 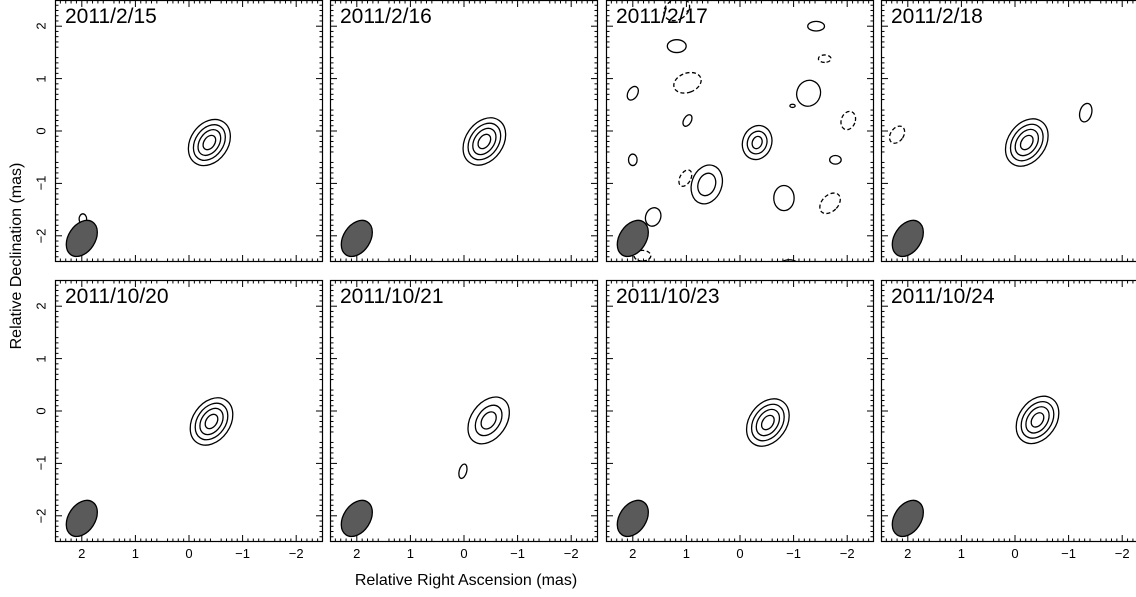 I want to click on panel-date-label: 2011/10/21, so click(x=392, y=296).